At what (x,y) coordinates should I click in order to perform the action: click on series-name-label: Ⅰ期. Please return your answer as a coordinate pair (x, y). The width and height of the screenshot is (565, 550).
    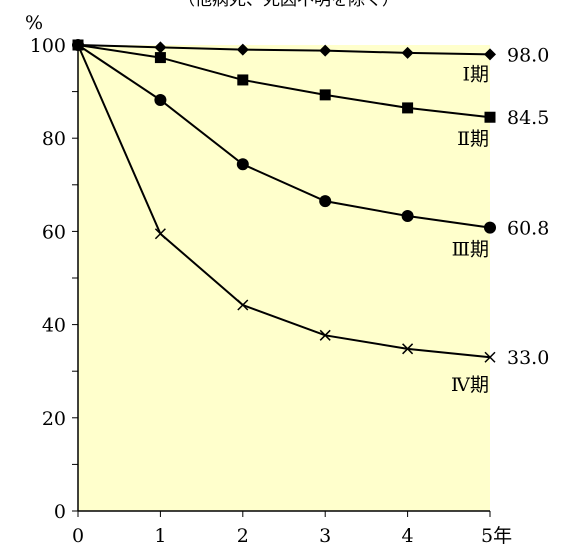
    Looking at the image, I should click on (475, 74).